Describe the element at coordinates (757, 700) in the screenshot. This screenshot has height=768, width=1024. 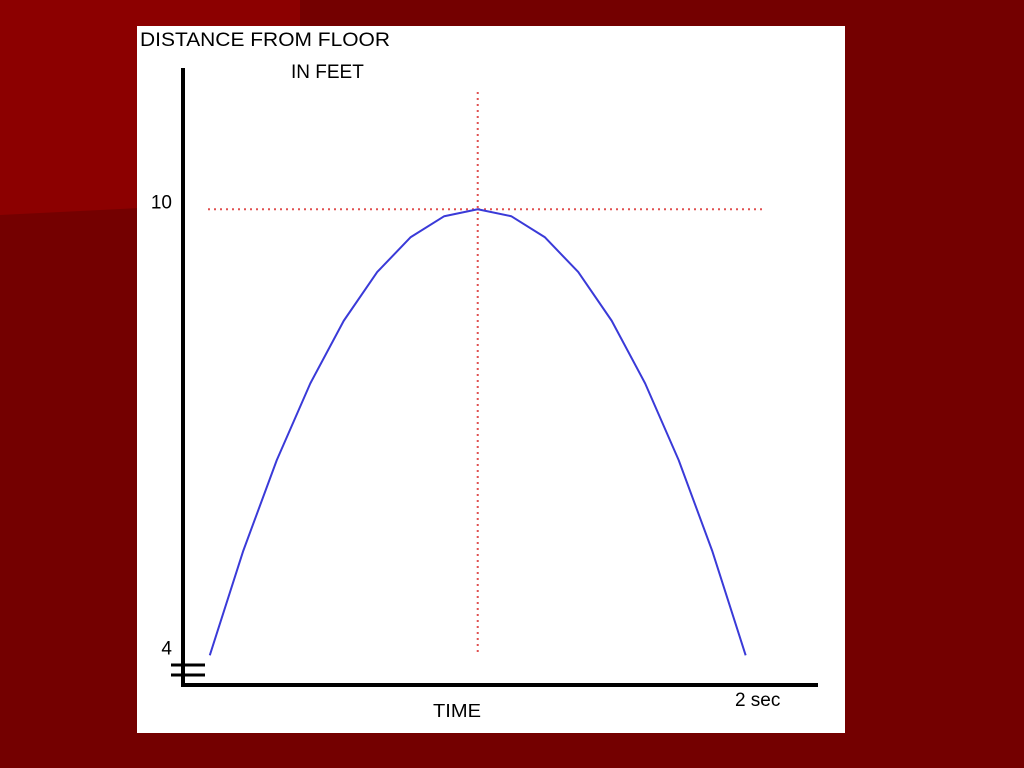
I see `x-tick-label: 2 sec` at that location.